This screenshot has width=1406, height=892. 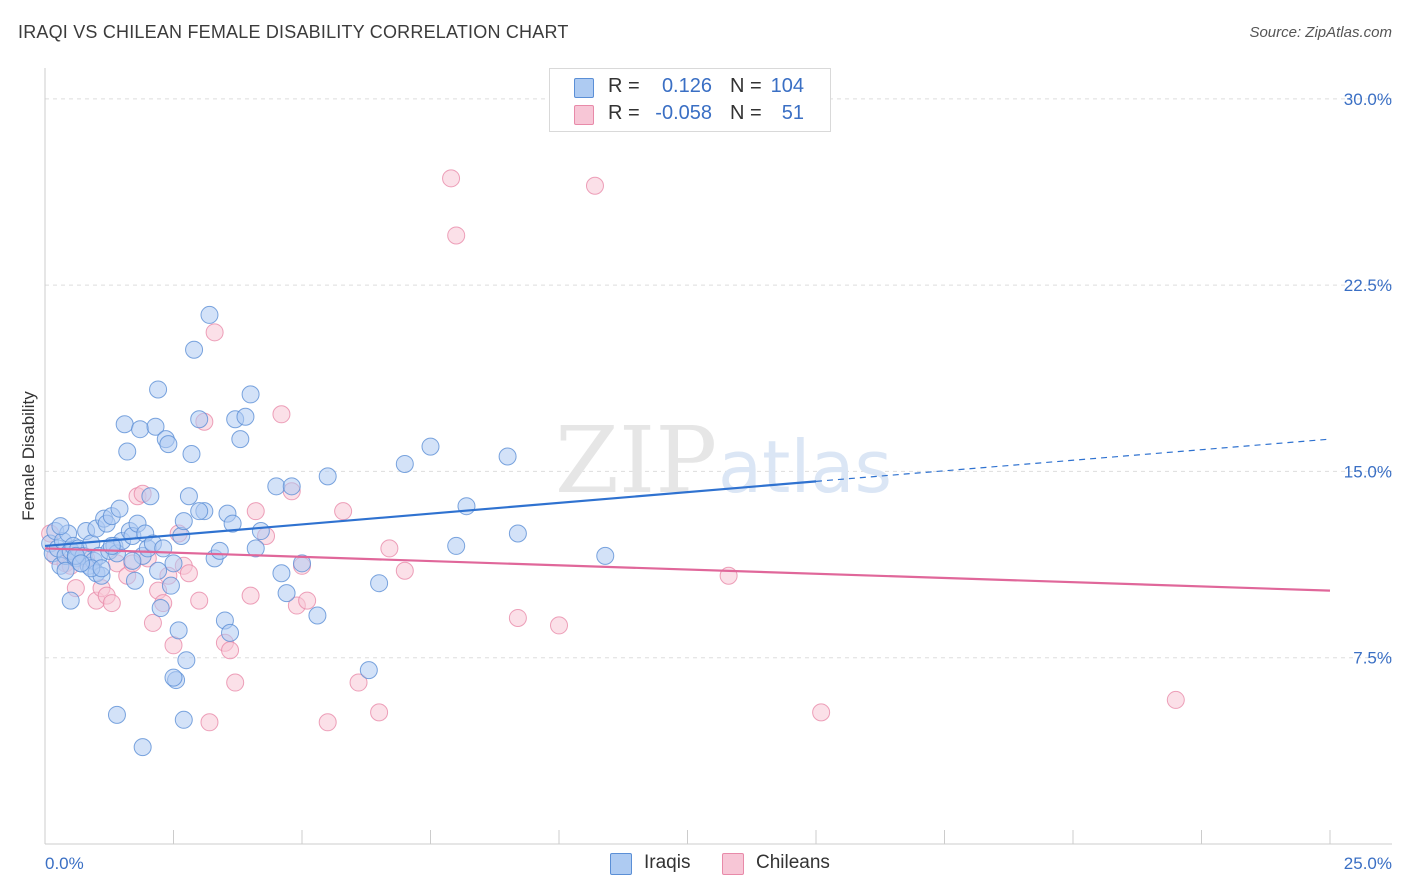 I want to click on watermark-zip: ZIP, so click(x=636, y=460).